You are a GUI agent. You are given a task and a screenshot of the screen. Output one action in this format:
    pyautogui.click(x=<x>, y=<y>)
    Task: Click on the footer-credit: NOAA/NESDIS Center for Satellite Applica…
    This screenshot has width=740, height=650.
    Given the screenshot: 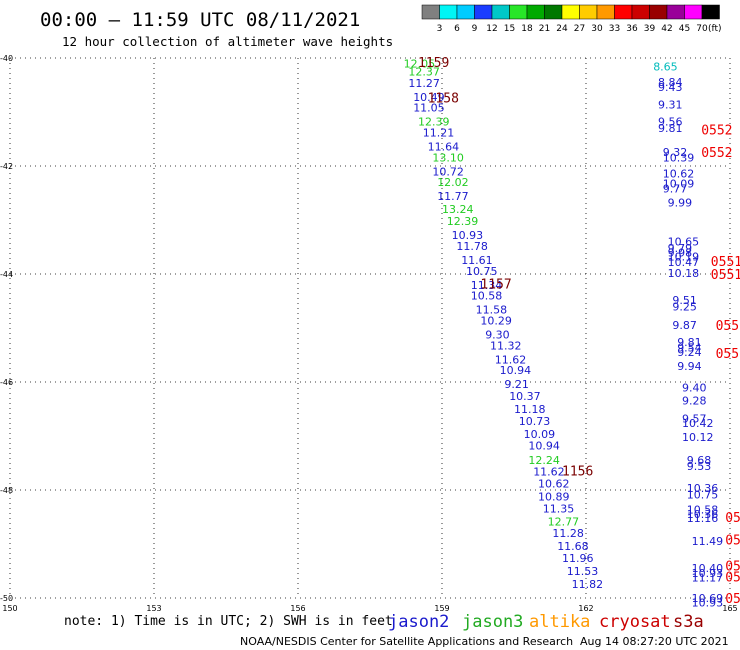 What is the action you would take?
    pyautogui.click(x=406, y=641)
    